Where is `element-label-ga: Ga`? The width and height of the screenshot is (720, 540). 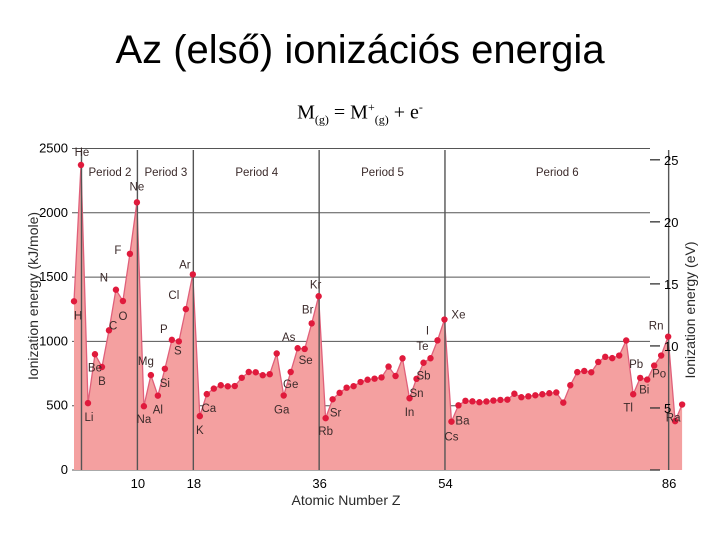 element-label-ga: Ga is located at coordinates (282, 411).